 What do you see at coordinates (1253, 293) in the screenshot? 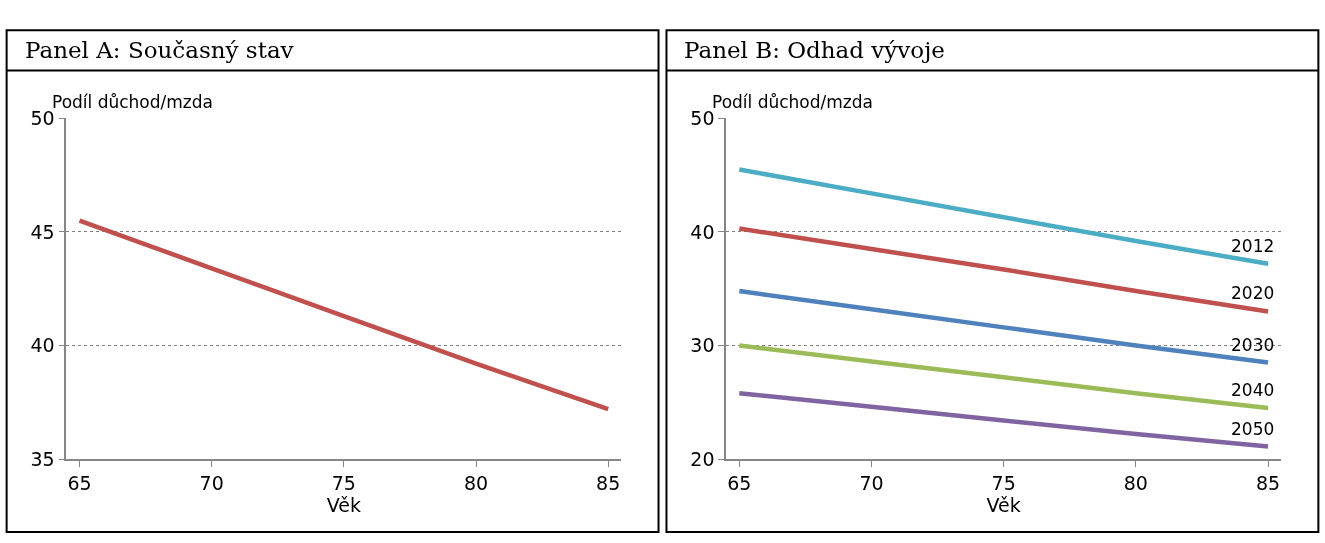
I see `series-label: 2020` at bounding box center [1253, 293].